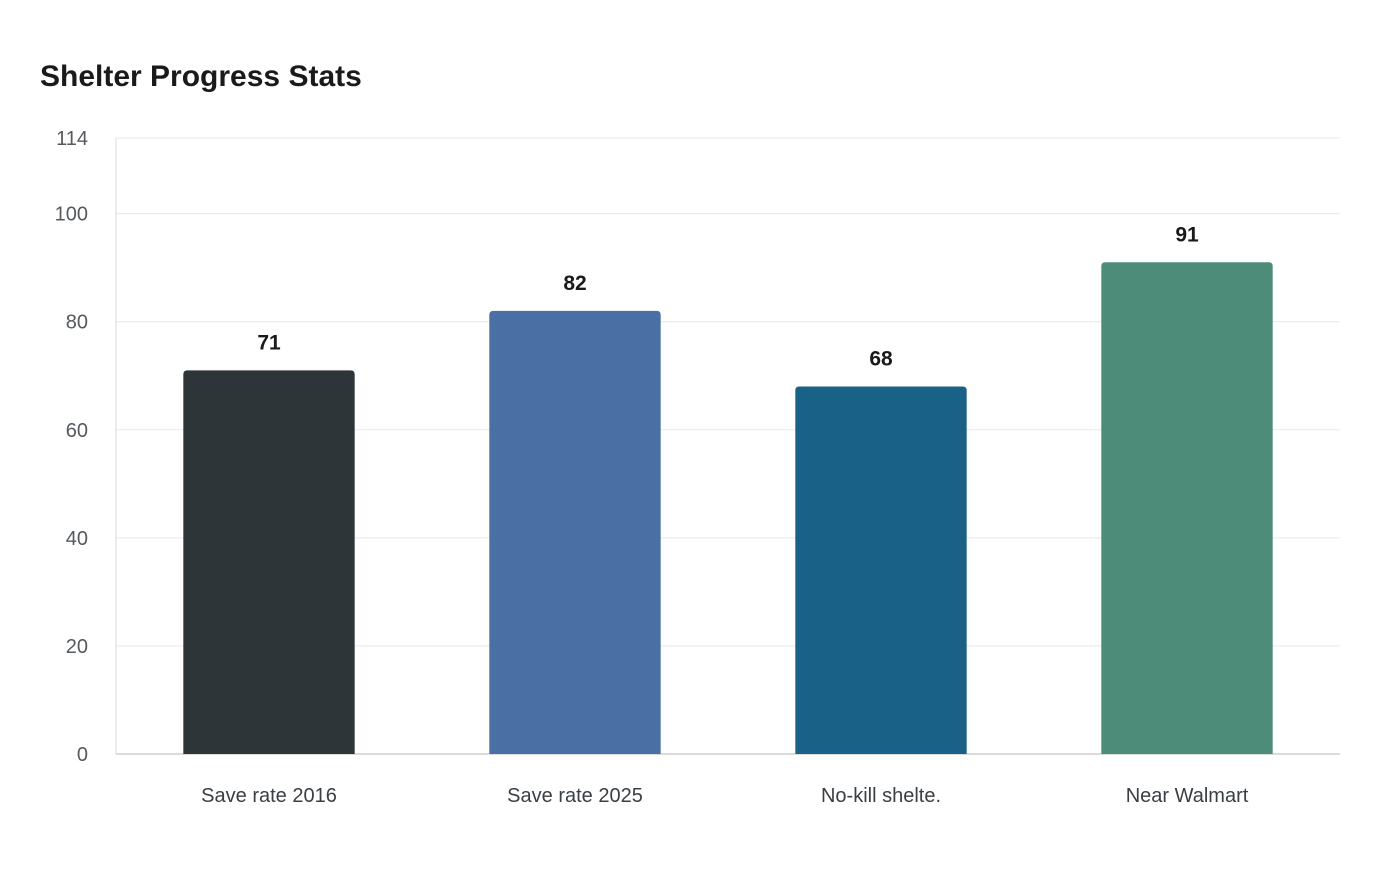  Describe the element at coordinates (1187, 234) in the screenshot. I see `value-label: 91` at that location.